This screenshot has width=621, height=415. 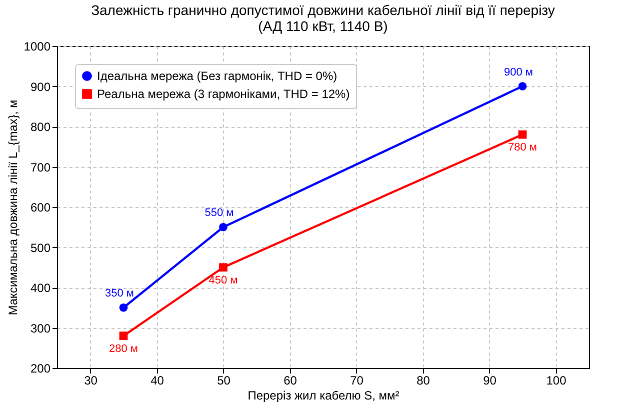 I want to click on x-tick-label: 90, so click(x=490, y=381).